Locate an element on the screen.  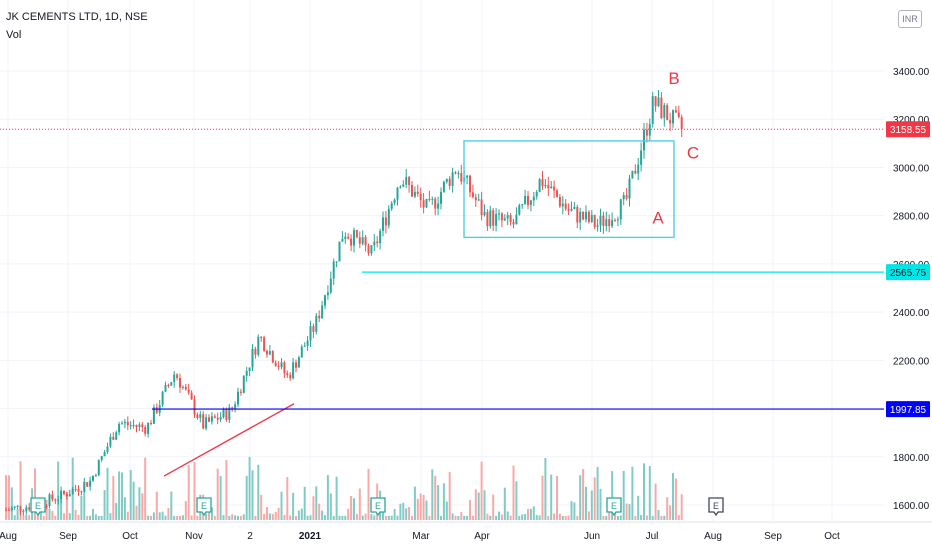
range-rectangle is located at coordinates (569, 189).